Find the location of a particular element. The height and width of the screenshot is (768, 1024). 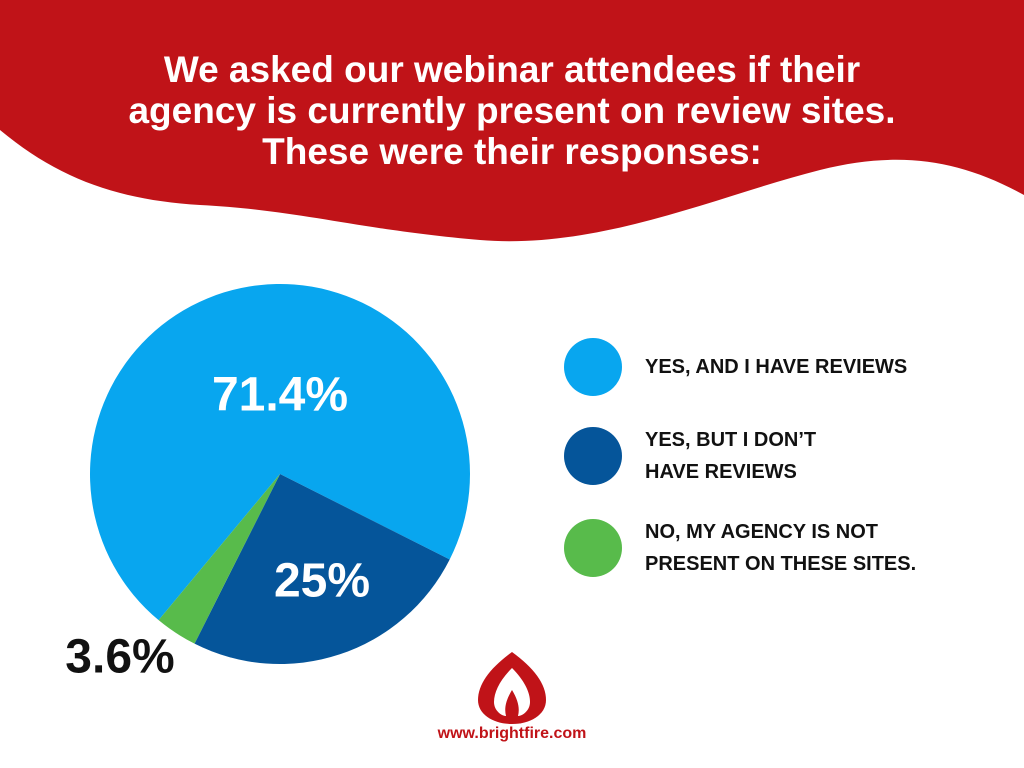

data-label: 3.6% is located at coordinates (119, 657).